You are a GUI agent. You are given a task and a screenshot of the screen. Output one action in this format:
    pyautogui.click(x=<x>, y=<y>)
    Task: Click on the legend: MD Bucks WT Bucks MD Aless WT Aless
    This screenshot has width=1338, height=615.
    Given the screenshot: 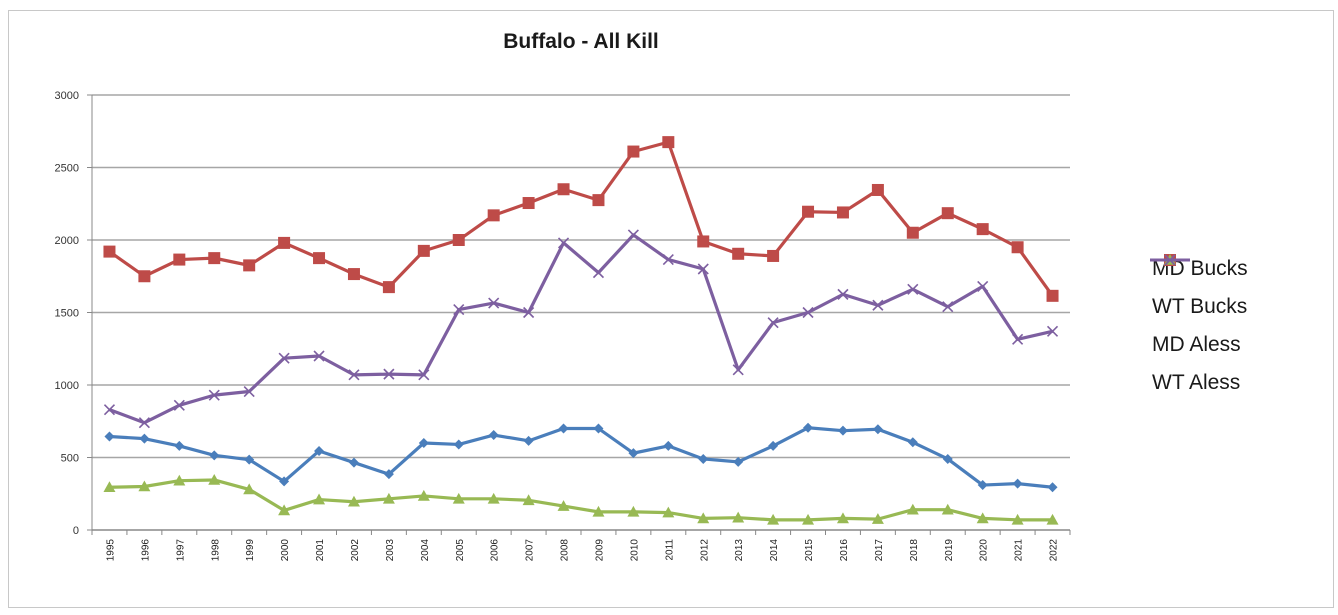 What is the action you would take?
    pyautogui.click(x=1240, y=326)
    